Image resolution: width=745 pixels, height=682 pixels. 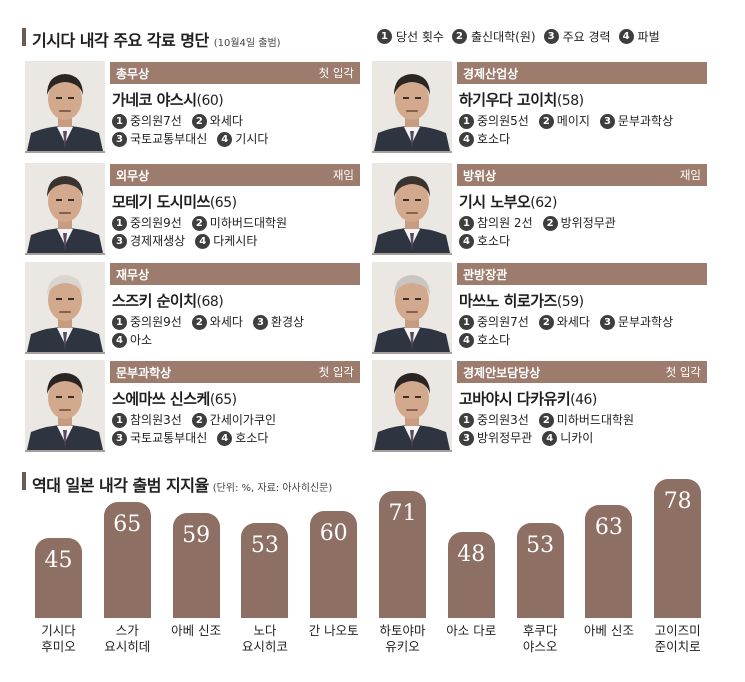 I want to click on role-band: 외무상 재임, so click(x=235, y=175).